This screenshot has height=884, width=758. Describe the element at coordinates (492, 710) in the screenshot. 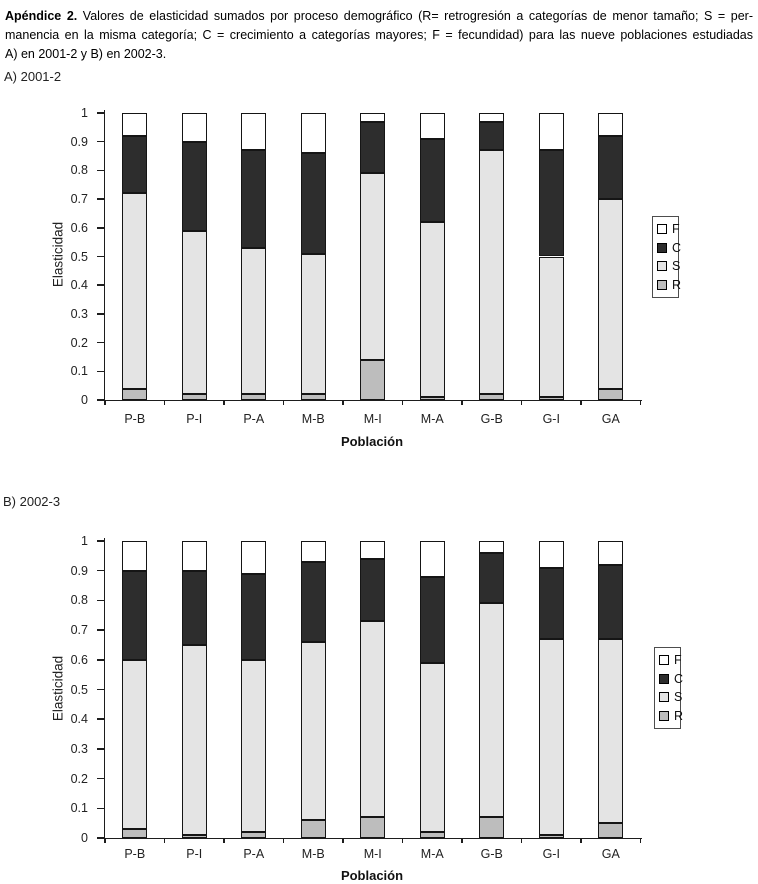

I see `bar-segment-S-G-B` at that location.